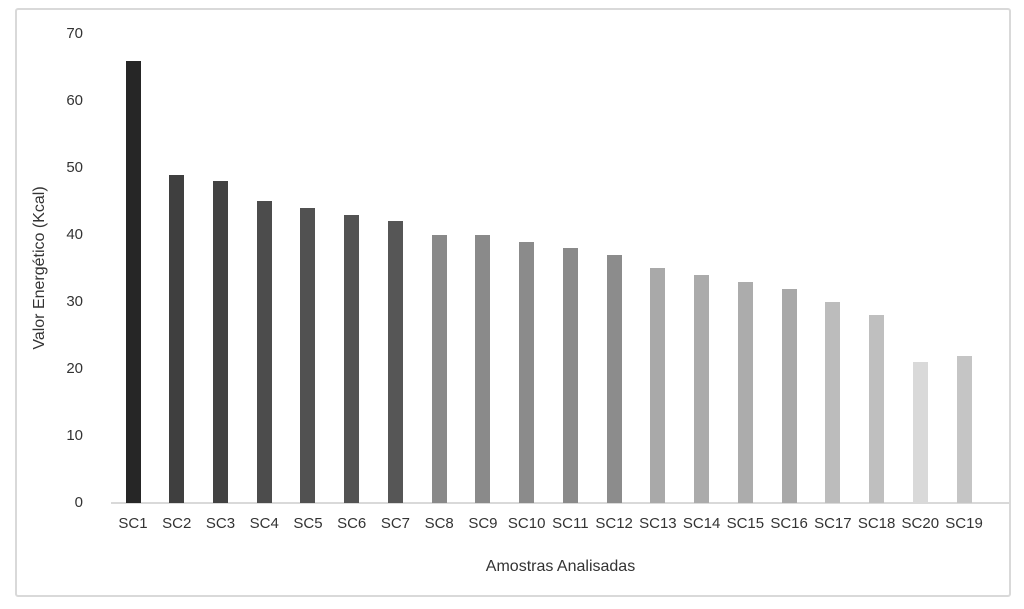 The width and height of the screenshot is (1024, 609). What do you see at coordinates (614, 378) in the screenshot?
I see `bar-SC12` at bounding box center [614, 378].